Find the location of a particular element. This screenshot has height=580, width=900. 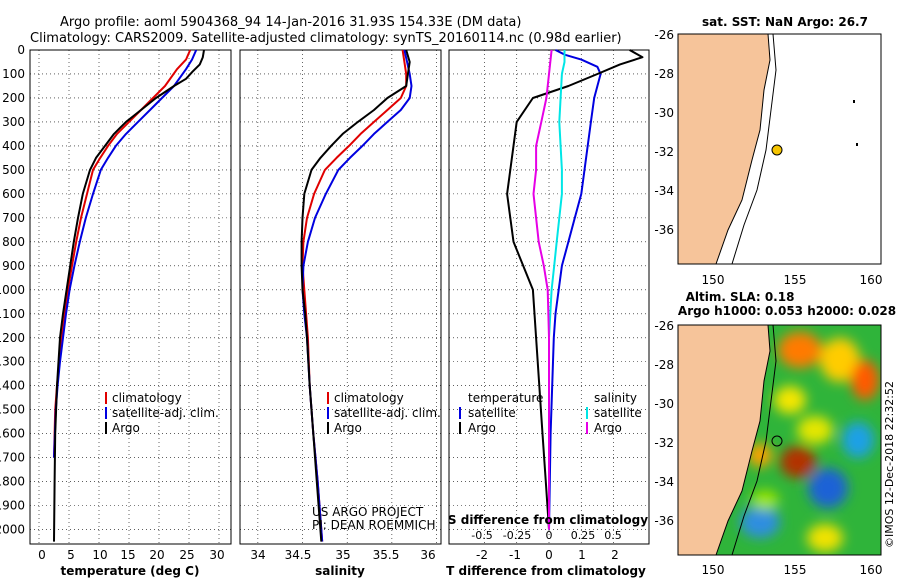

map-top-land is located at coordinates (724, 149).